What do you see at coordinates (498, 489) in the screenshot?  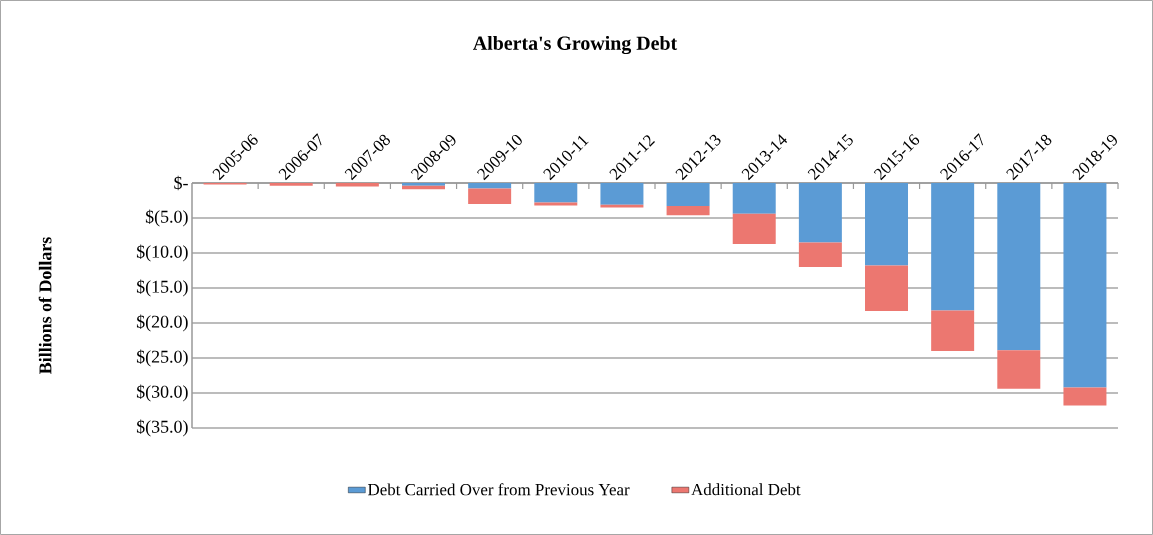 I see `legend-label: Debt Carried Over from Previous Year` at bounding box center [498, 489].